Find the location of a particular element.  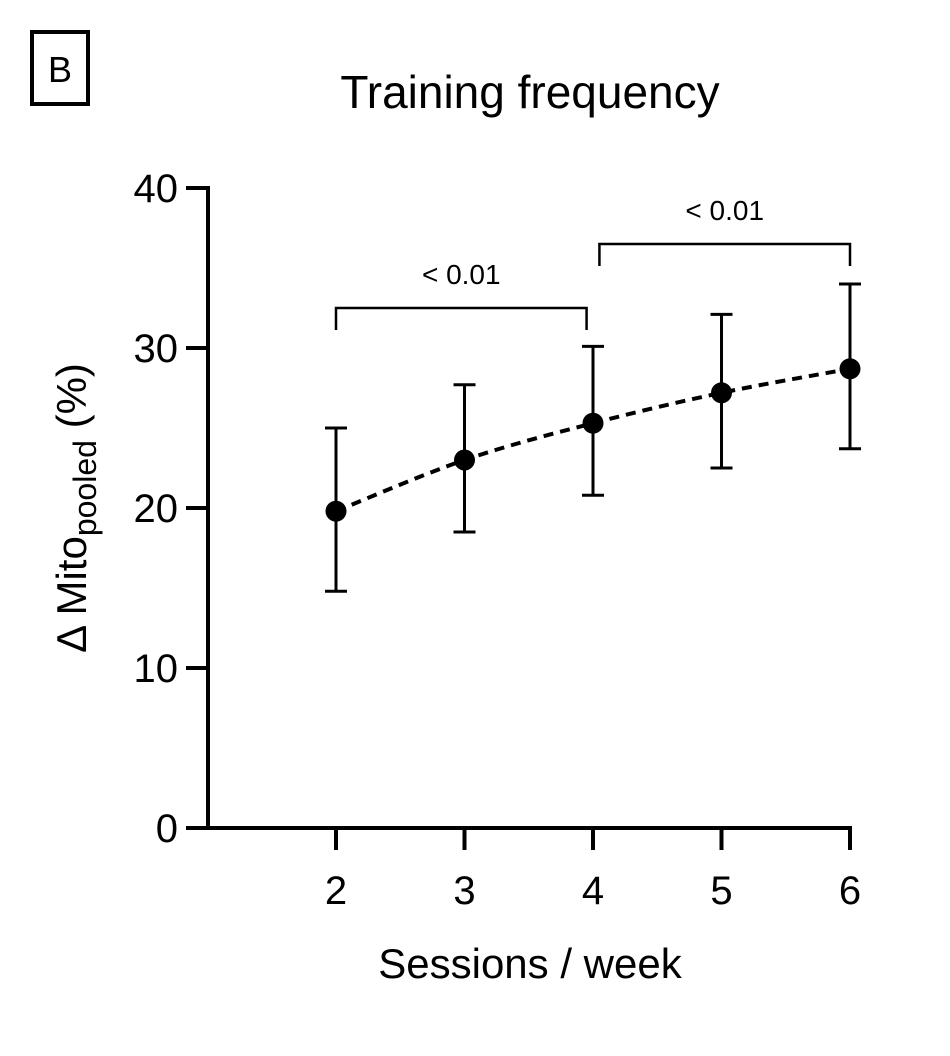

x-tick-label: 5 is located at coordinates (721, 891).